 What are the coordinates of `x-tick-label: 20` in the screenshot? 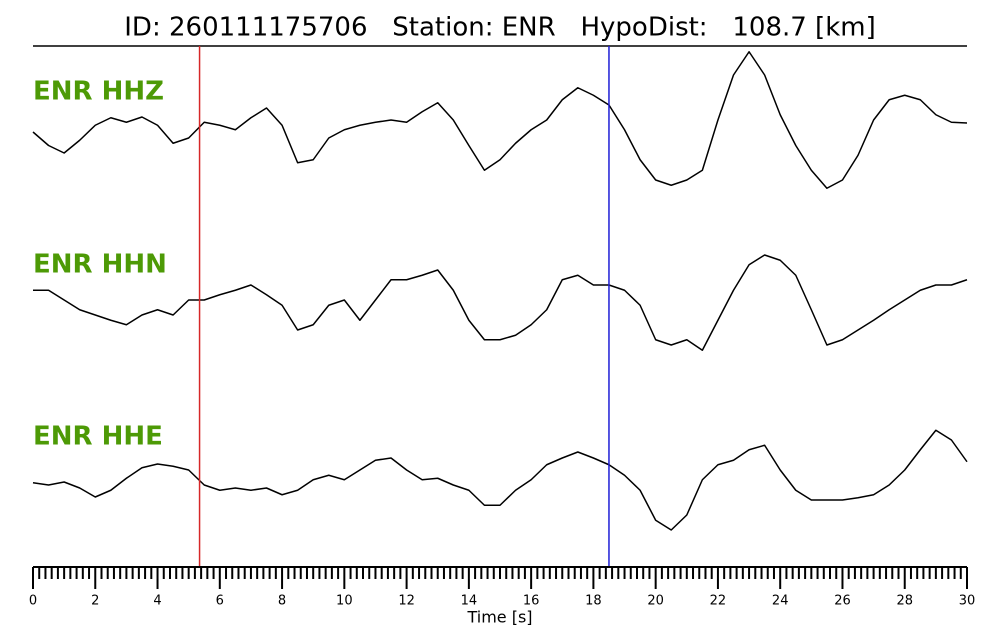 It's located at (655, 601).